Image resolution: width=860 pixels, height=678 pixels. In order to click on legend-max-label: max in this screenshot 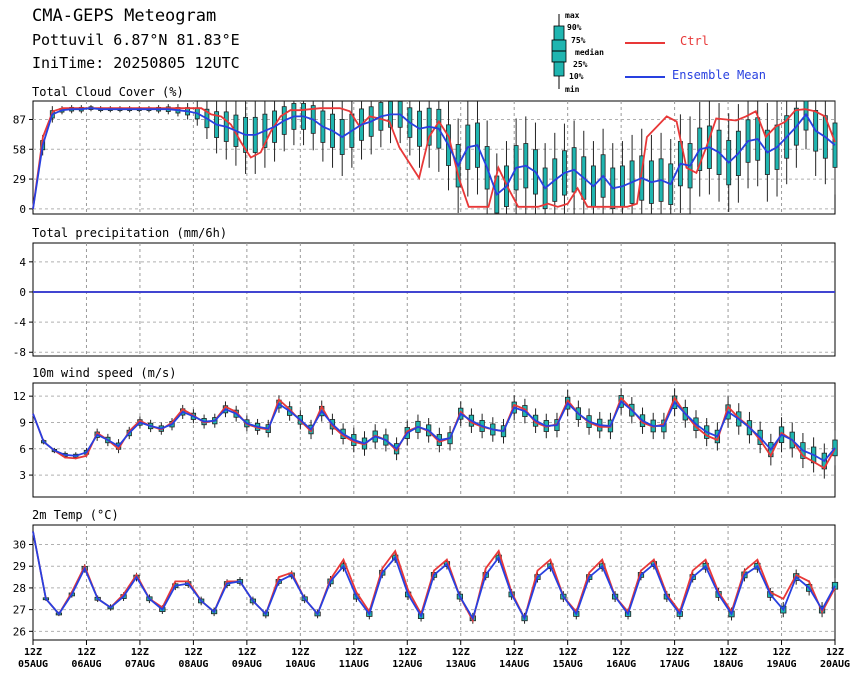, I will do `click(572, 15)`.